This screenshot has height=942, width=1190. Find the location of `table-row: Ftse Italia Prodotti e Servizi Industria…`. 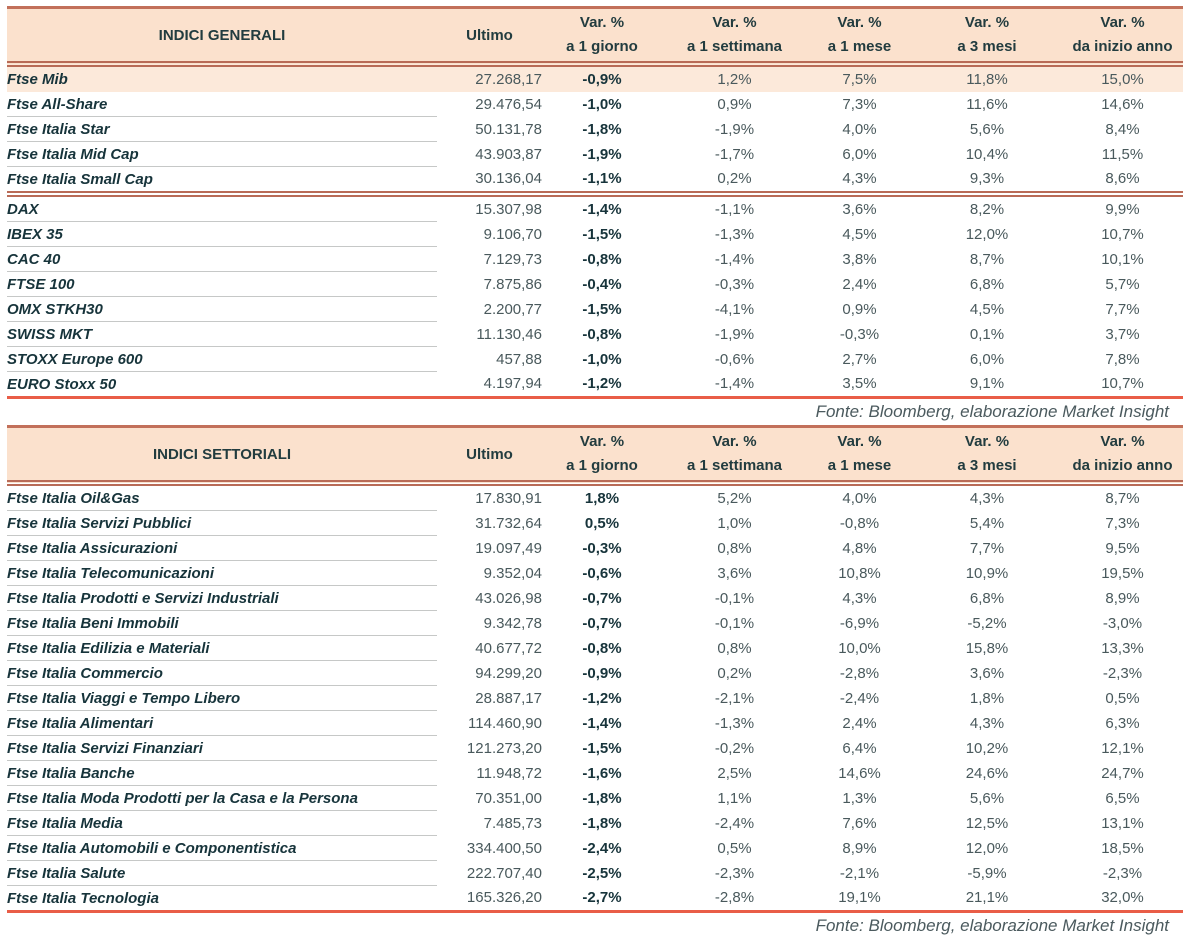

table-row: Ftse Italia Prodotti e Servizi Industria… is located at coordinates (595, 598).